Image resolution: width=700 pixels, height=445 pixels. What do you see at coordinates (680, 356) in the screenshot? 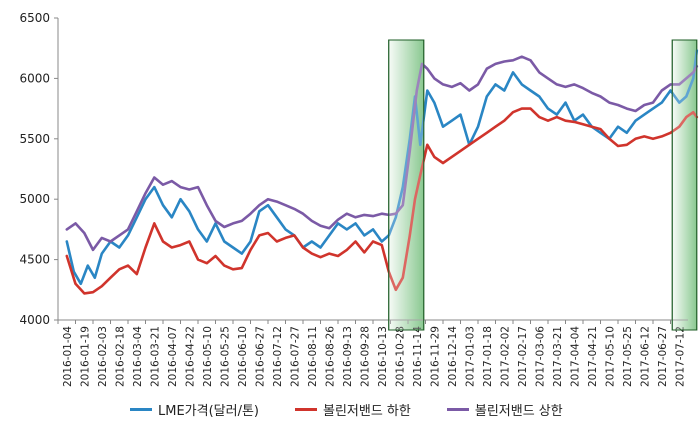
I see `x-tick-label: 2017-07-12` at bounding box center [680, 356].